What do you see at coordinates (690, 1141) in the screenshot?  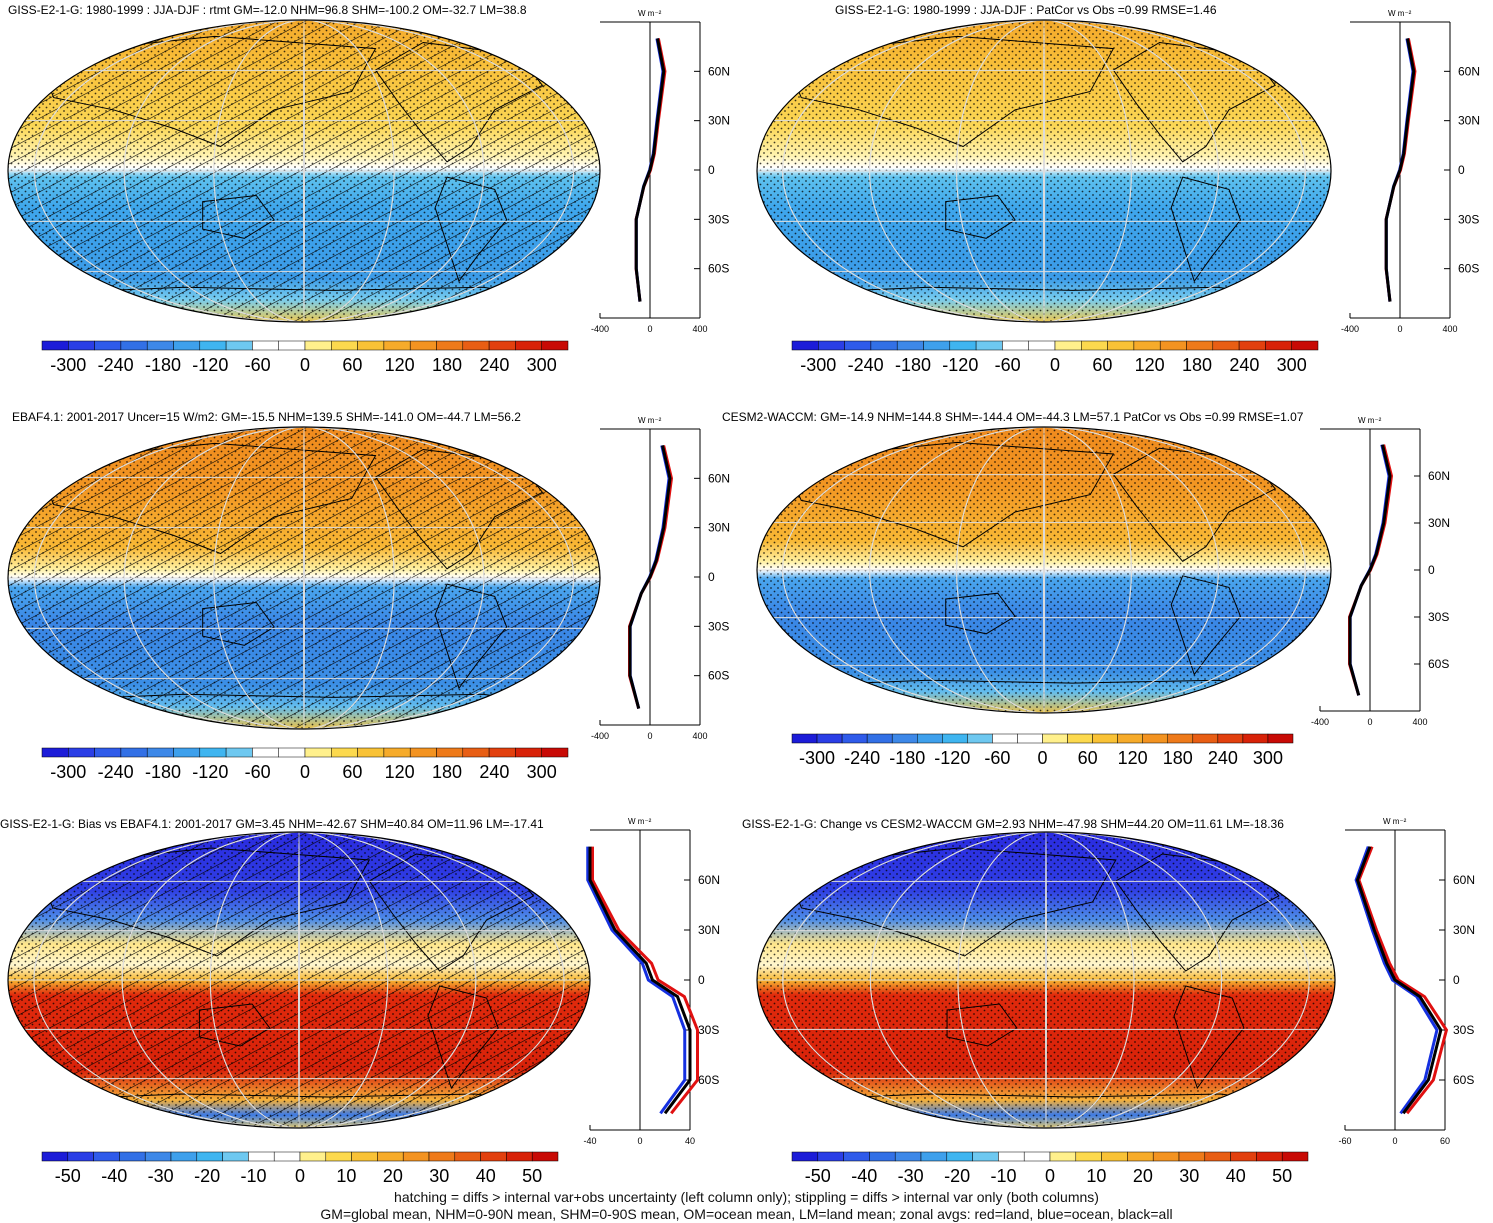 I see `zonal-x-label: 40` at bounding box center [690, 1141].